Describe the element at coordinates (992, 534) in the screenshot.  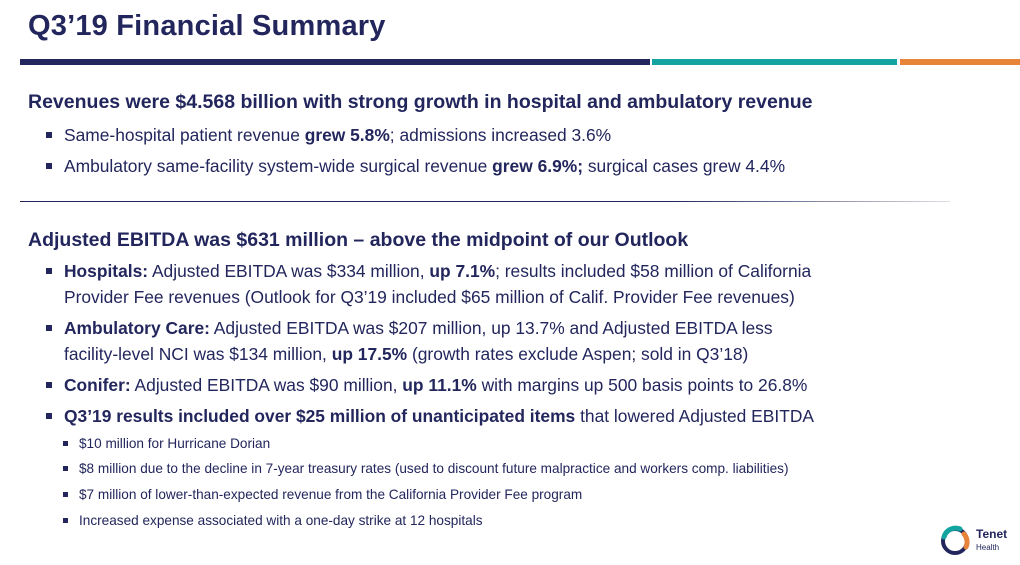
I see `logo-wordmark: Tenet` at that location.